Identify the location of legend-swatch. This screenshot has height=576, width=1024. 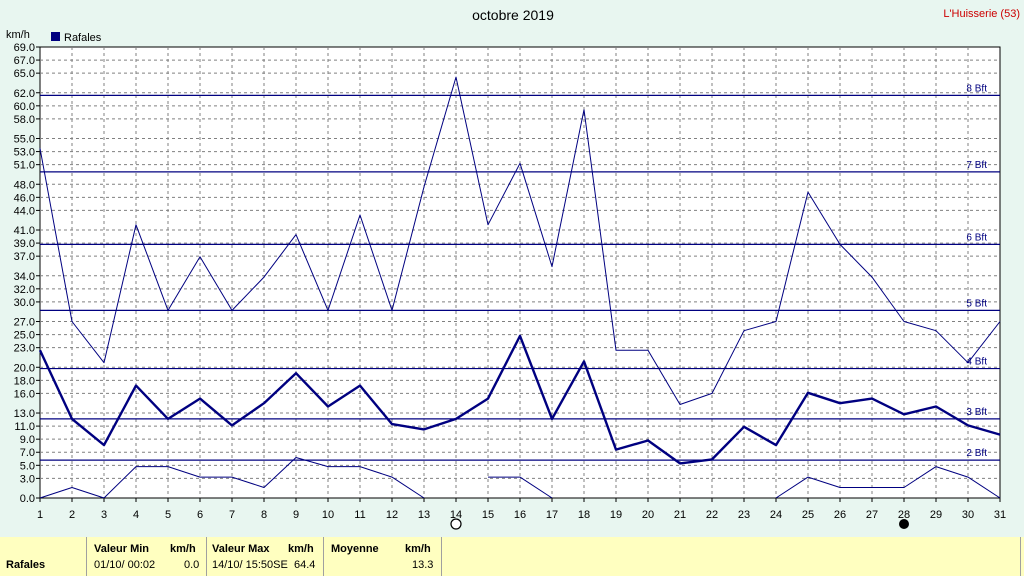
(55, 36).